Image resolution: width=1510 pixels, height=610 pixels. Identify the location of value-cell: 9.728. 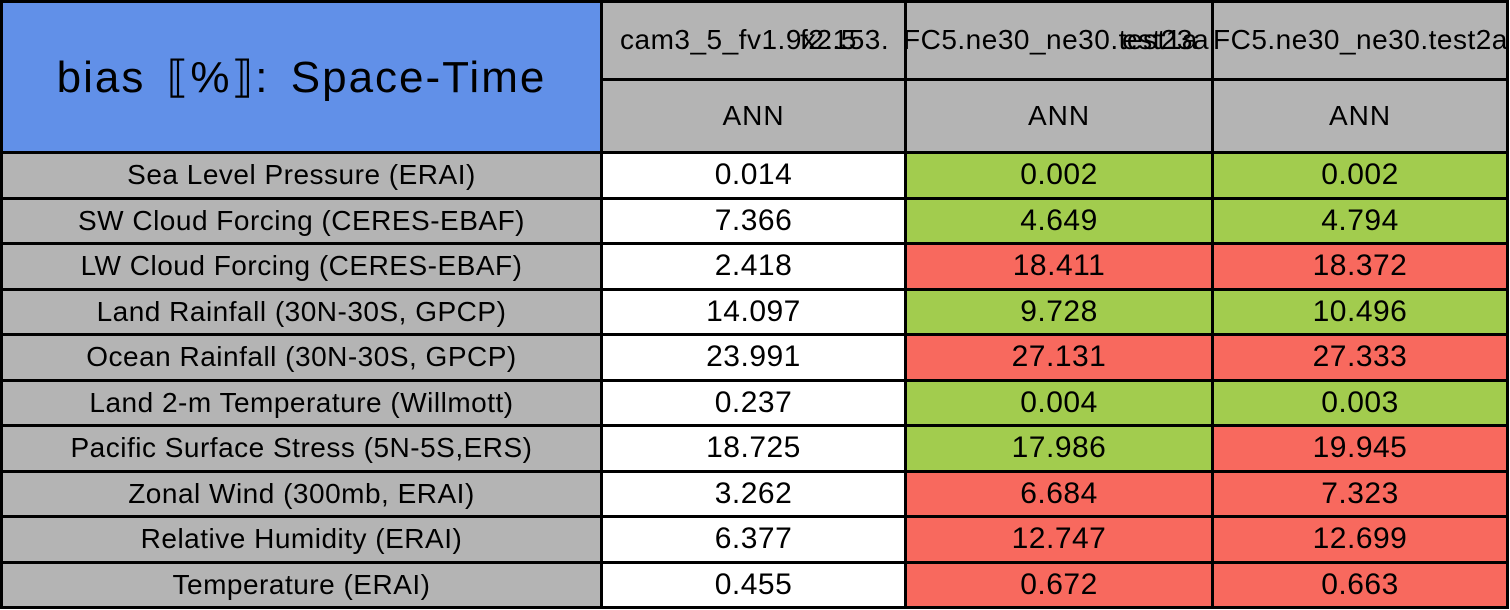
(1059, 311).